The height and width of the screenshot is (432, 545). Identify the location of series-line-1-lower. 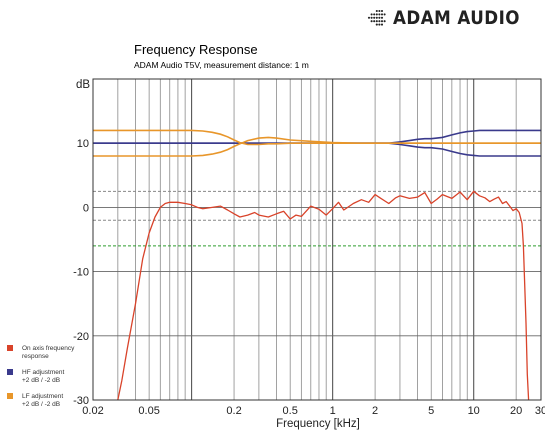
(317, 149).